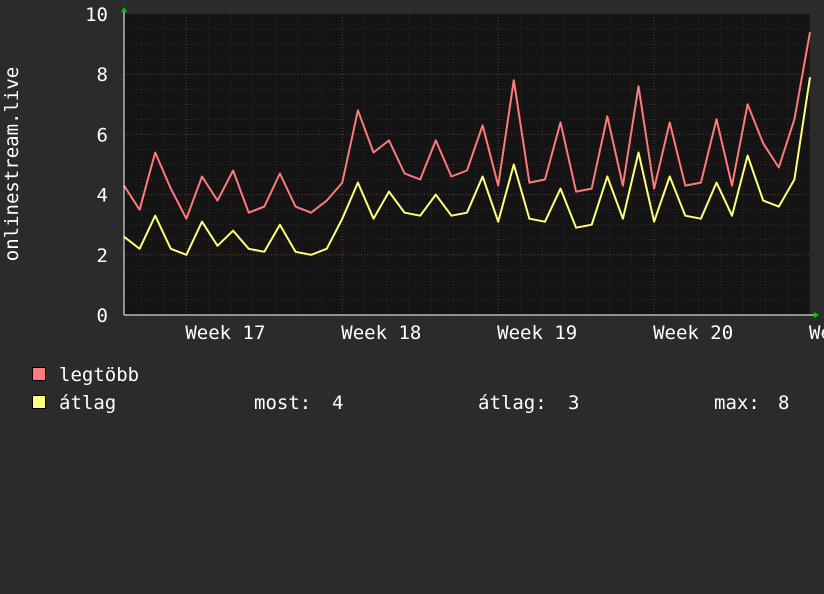 The image size is (824, 594). What do you see at coordinates (784, 403) in the screenshot?
I see `stat-max-value: 8` at bounding box center [784, 403].